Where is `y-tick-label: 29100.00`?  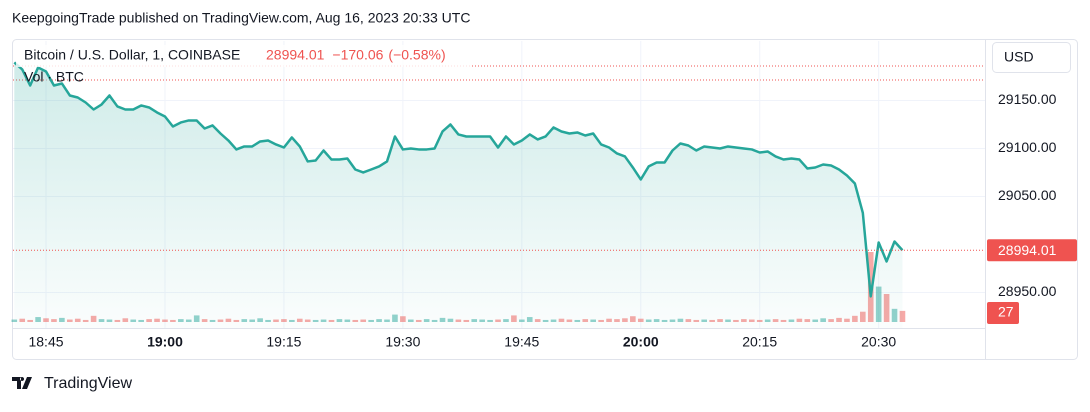
y-tick-label: 29100.00 is located at coordinates (1027, 147).